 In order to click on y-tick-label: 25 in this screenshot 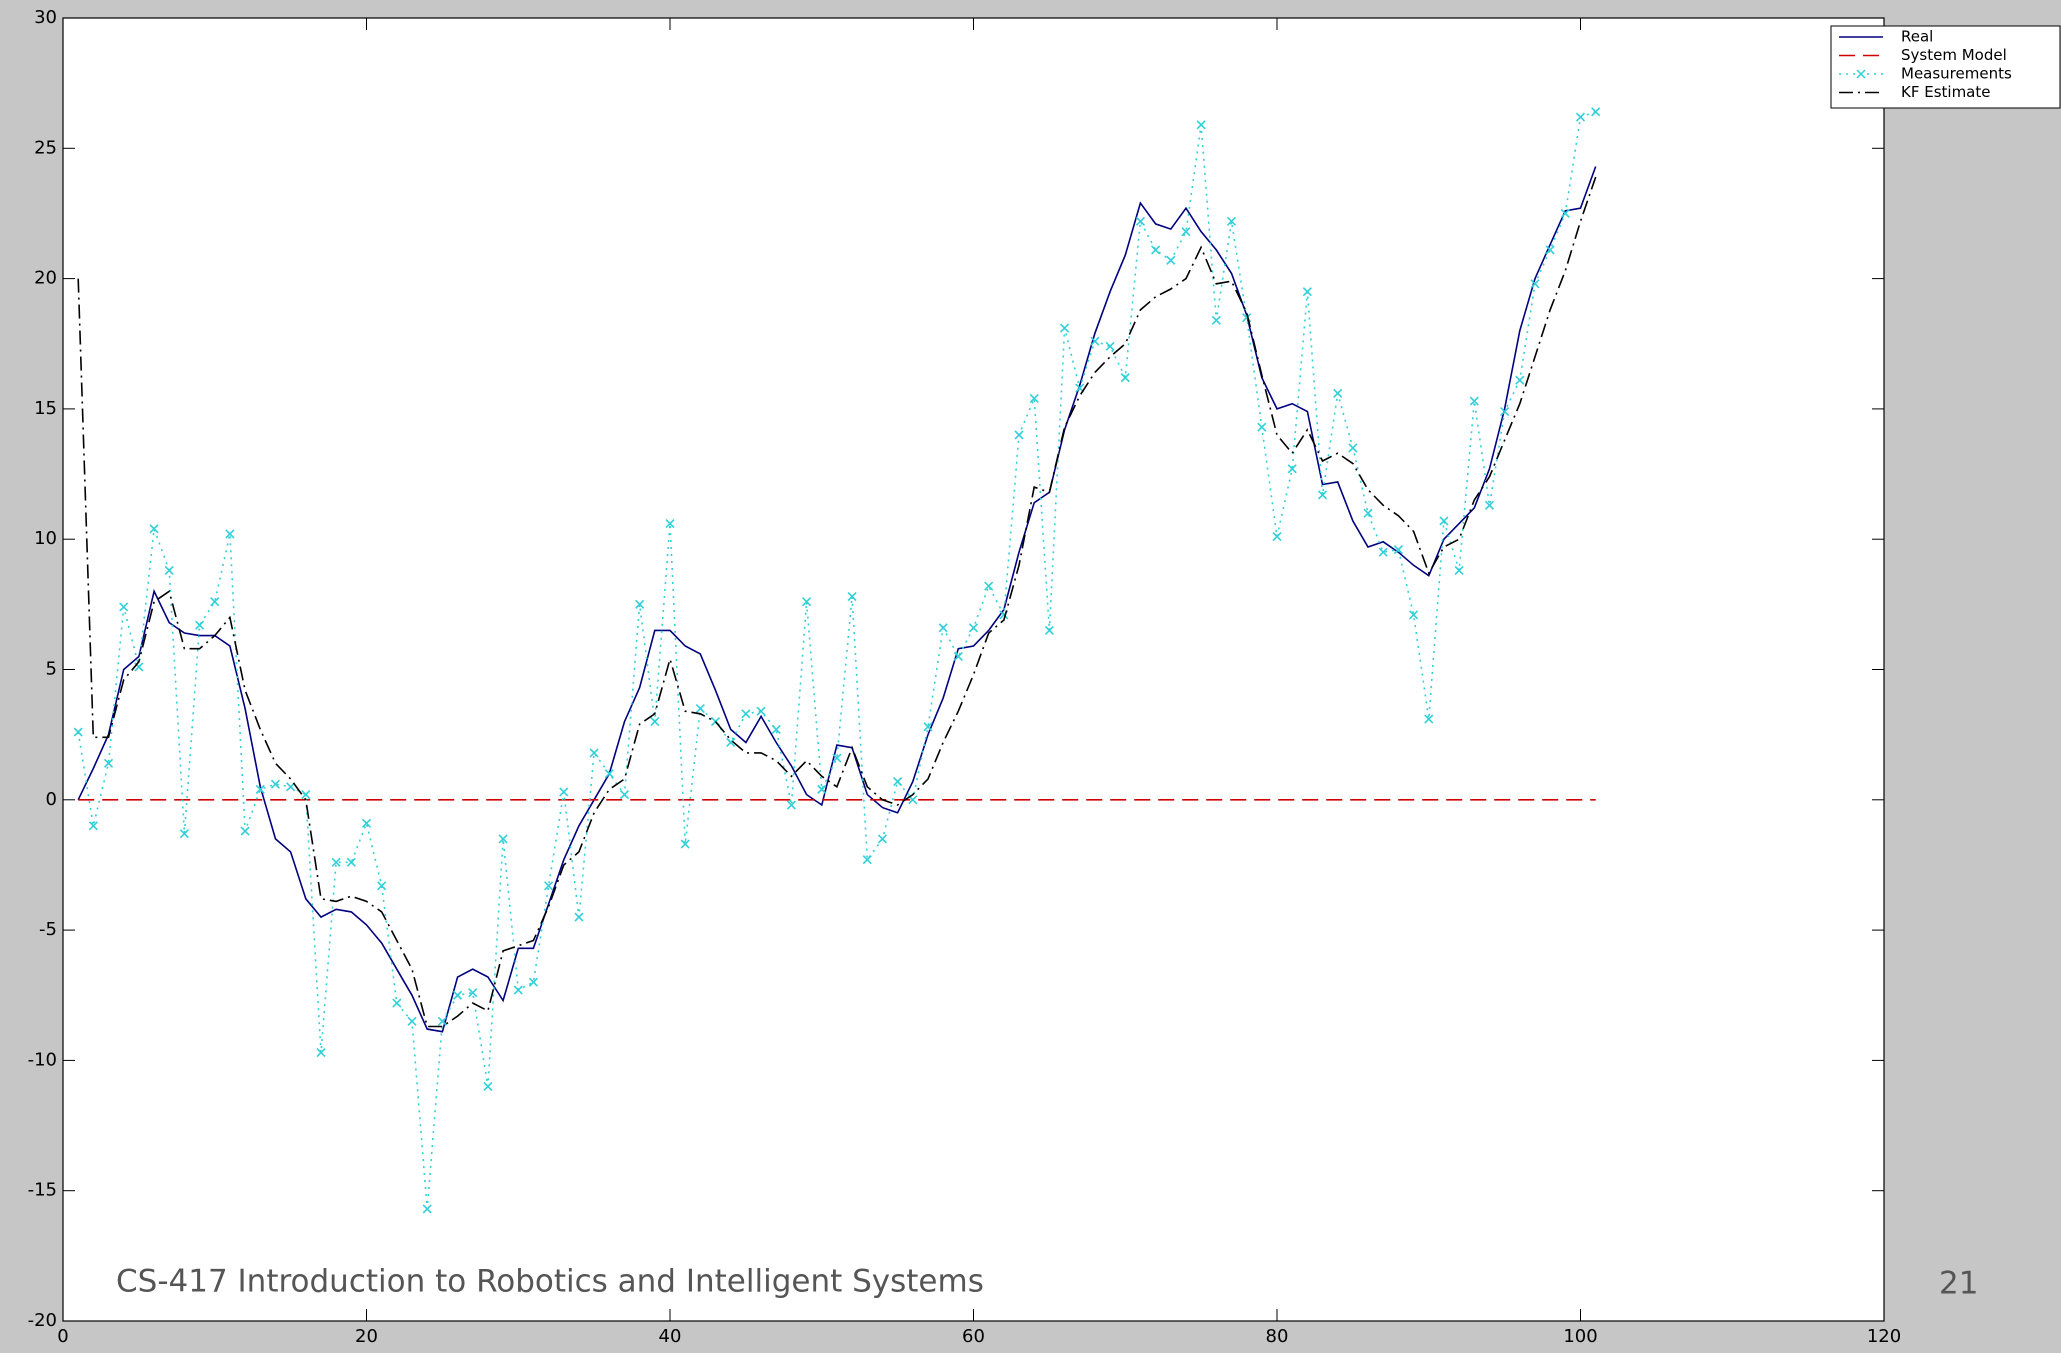, I will do `click(45, 147)`.